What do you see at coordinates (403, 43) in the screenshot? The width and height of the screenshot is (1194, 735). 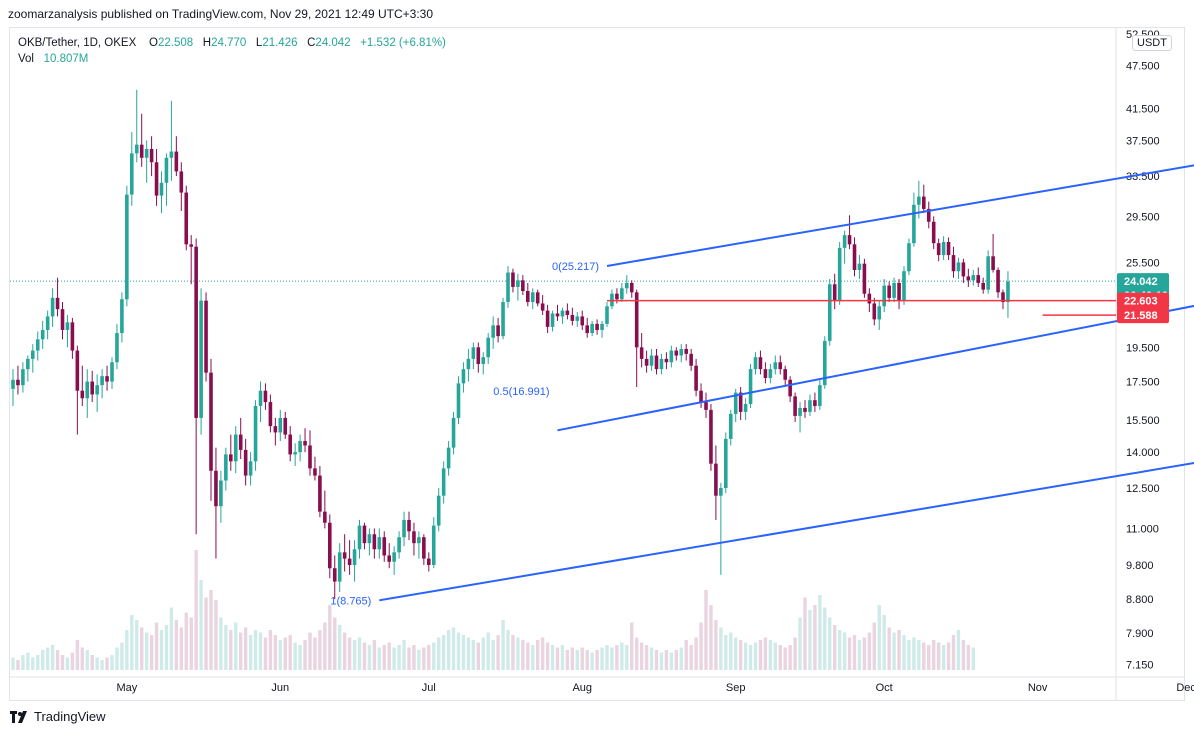 I see `legend-change: +1.532 (+6.81%)` at bounding box center [403, 43].